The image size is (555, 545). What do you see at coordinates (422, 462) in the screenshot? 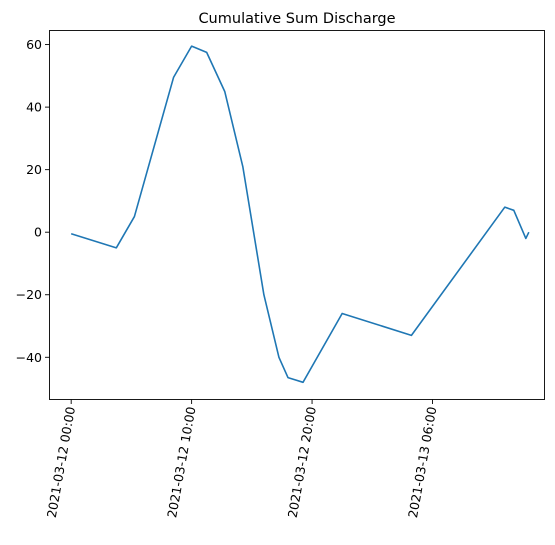
I see `x-tick-label: 2021-03-13 06:00` at bounding box center [422, 462].